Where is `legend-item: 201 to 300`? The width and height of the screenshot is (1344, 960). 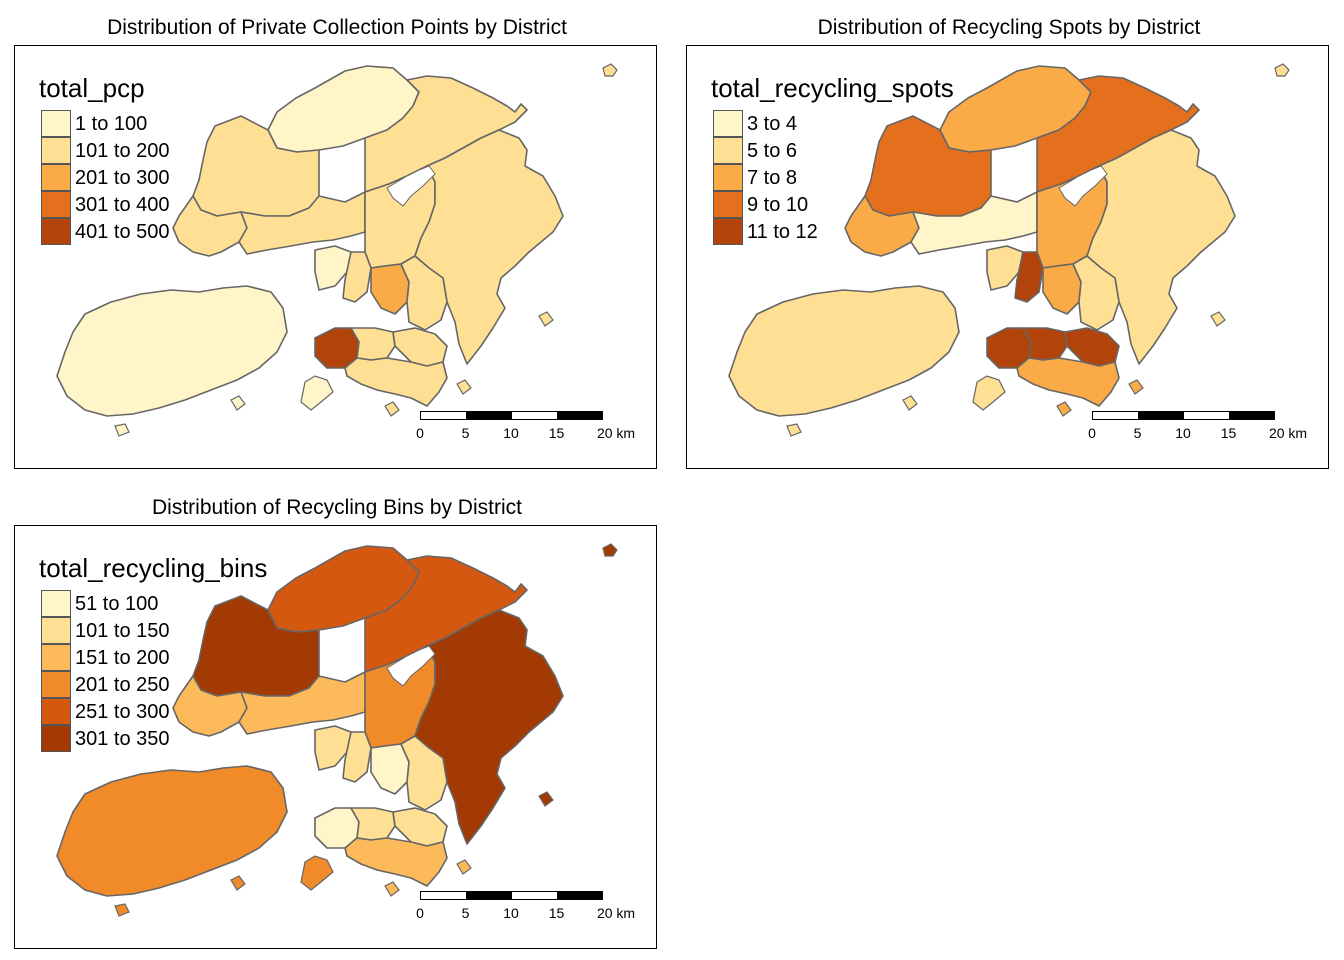 legend-item: 201 to 300 is located at coordinates (104, 177).